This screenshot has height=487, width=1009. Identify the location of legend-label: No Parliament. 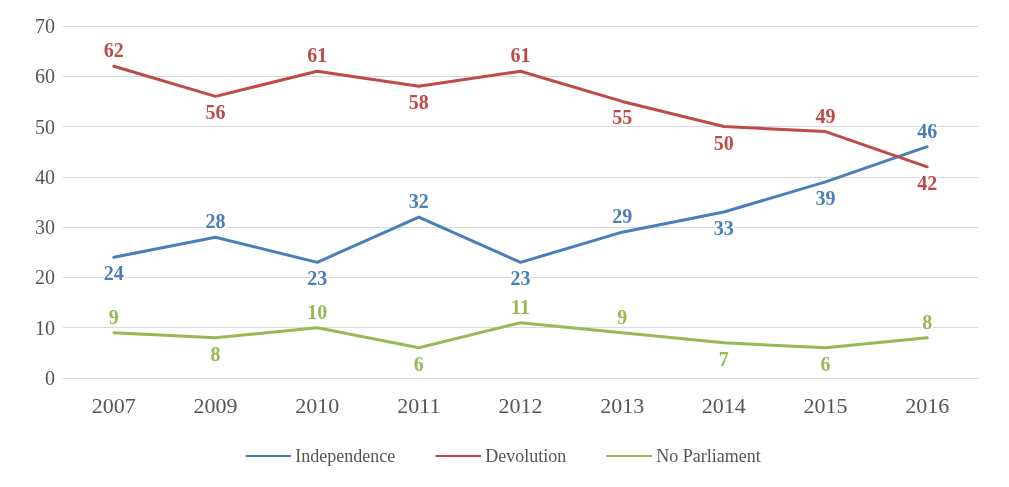
(708, 456).